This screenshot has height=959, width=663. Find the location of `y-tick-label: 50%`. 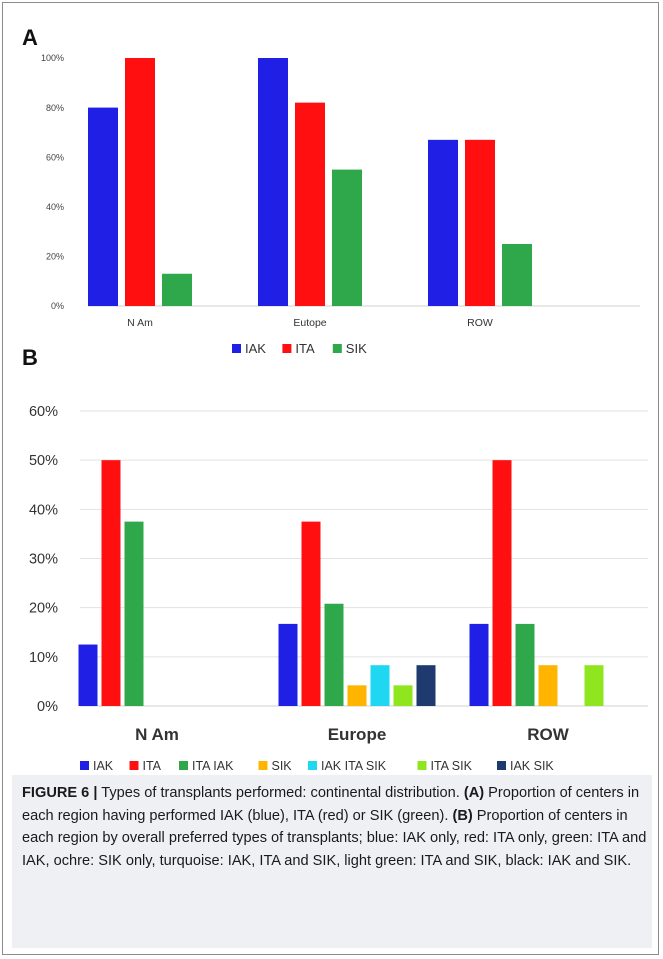

y-tick-label: 50% is located at coordinates (43, 461).